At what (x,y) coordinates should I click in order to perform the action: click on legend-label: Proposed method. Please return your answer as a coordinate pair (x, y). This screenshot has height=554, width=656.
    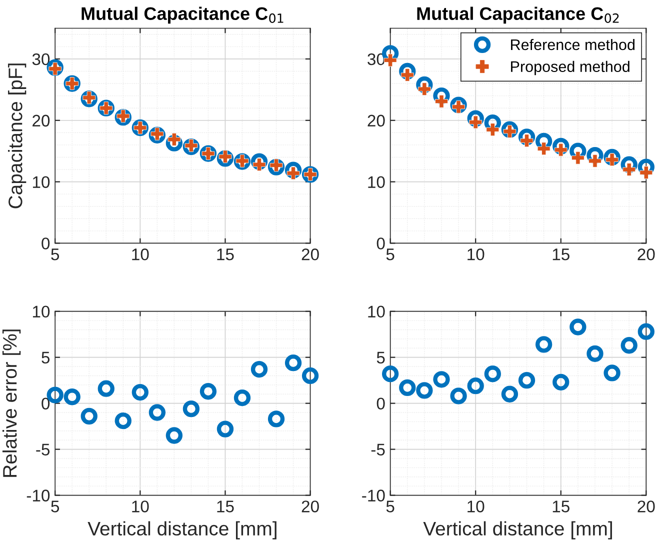
    Looking at the image, I should click on (570, 68).